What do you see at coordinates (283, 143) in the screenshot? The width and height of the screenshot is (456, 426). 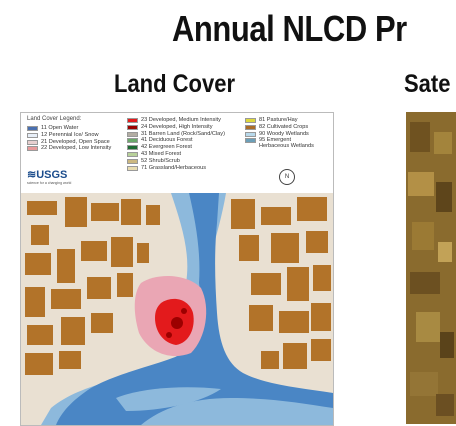 I see `legend-item: 95 Emergent Herbaceous Wetlands` at bounding box center [283, 143].